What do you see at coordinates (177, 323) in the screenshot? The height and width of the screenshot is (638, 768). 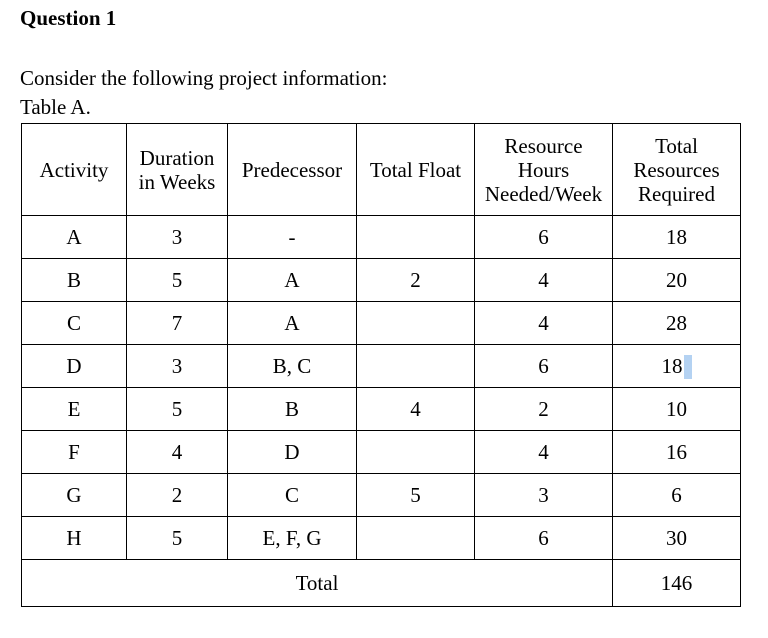 I see `cell-duration: 7` at bounding box center [177, 323].